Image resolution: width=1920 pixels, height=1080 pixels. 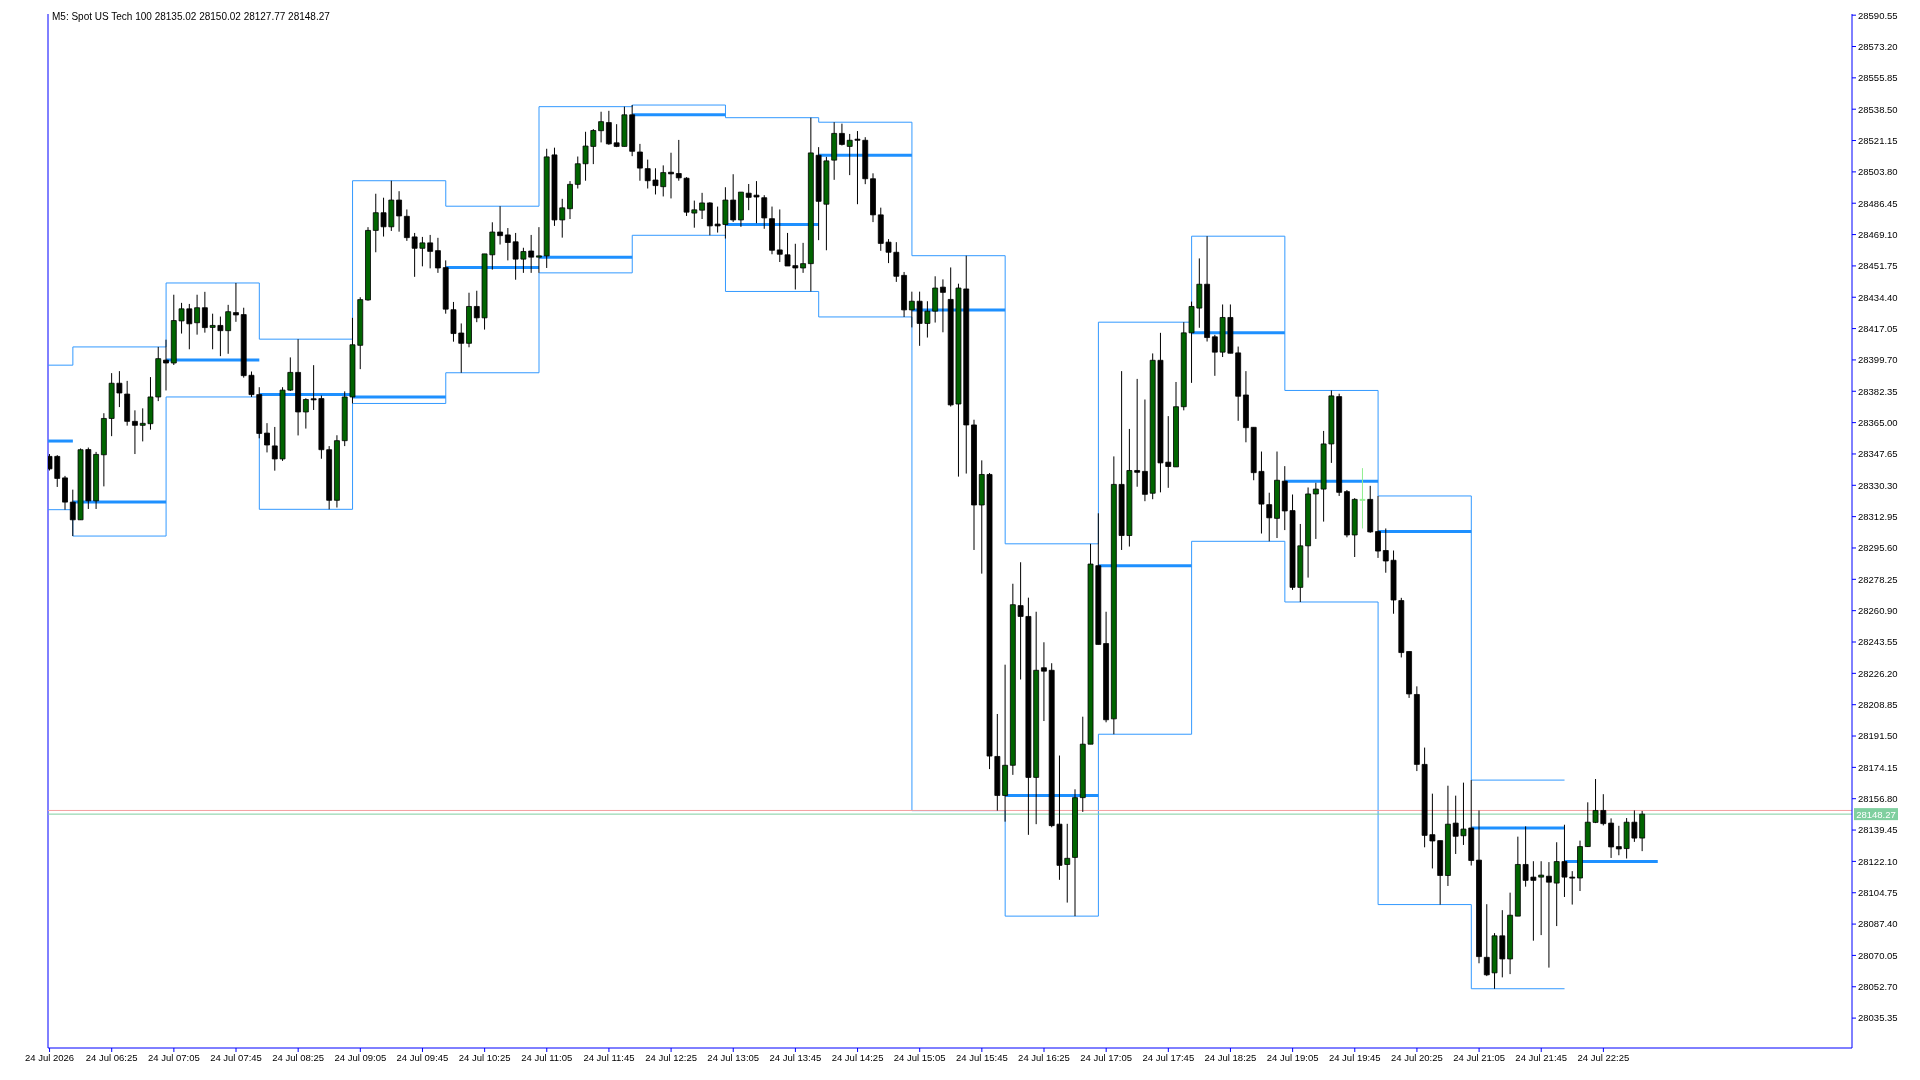 What do you see at coordinates (1878, 736) in the screenshot?
I see `y-tick-label: 28191.50` at bounding box center [1878, 736].